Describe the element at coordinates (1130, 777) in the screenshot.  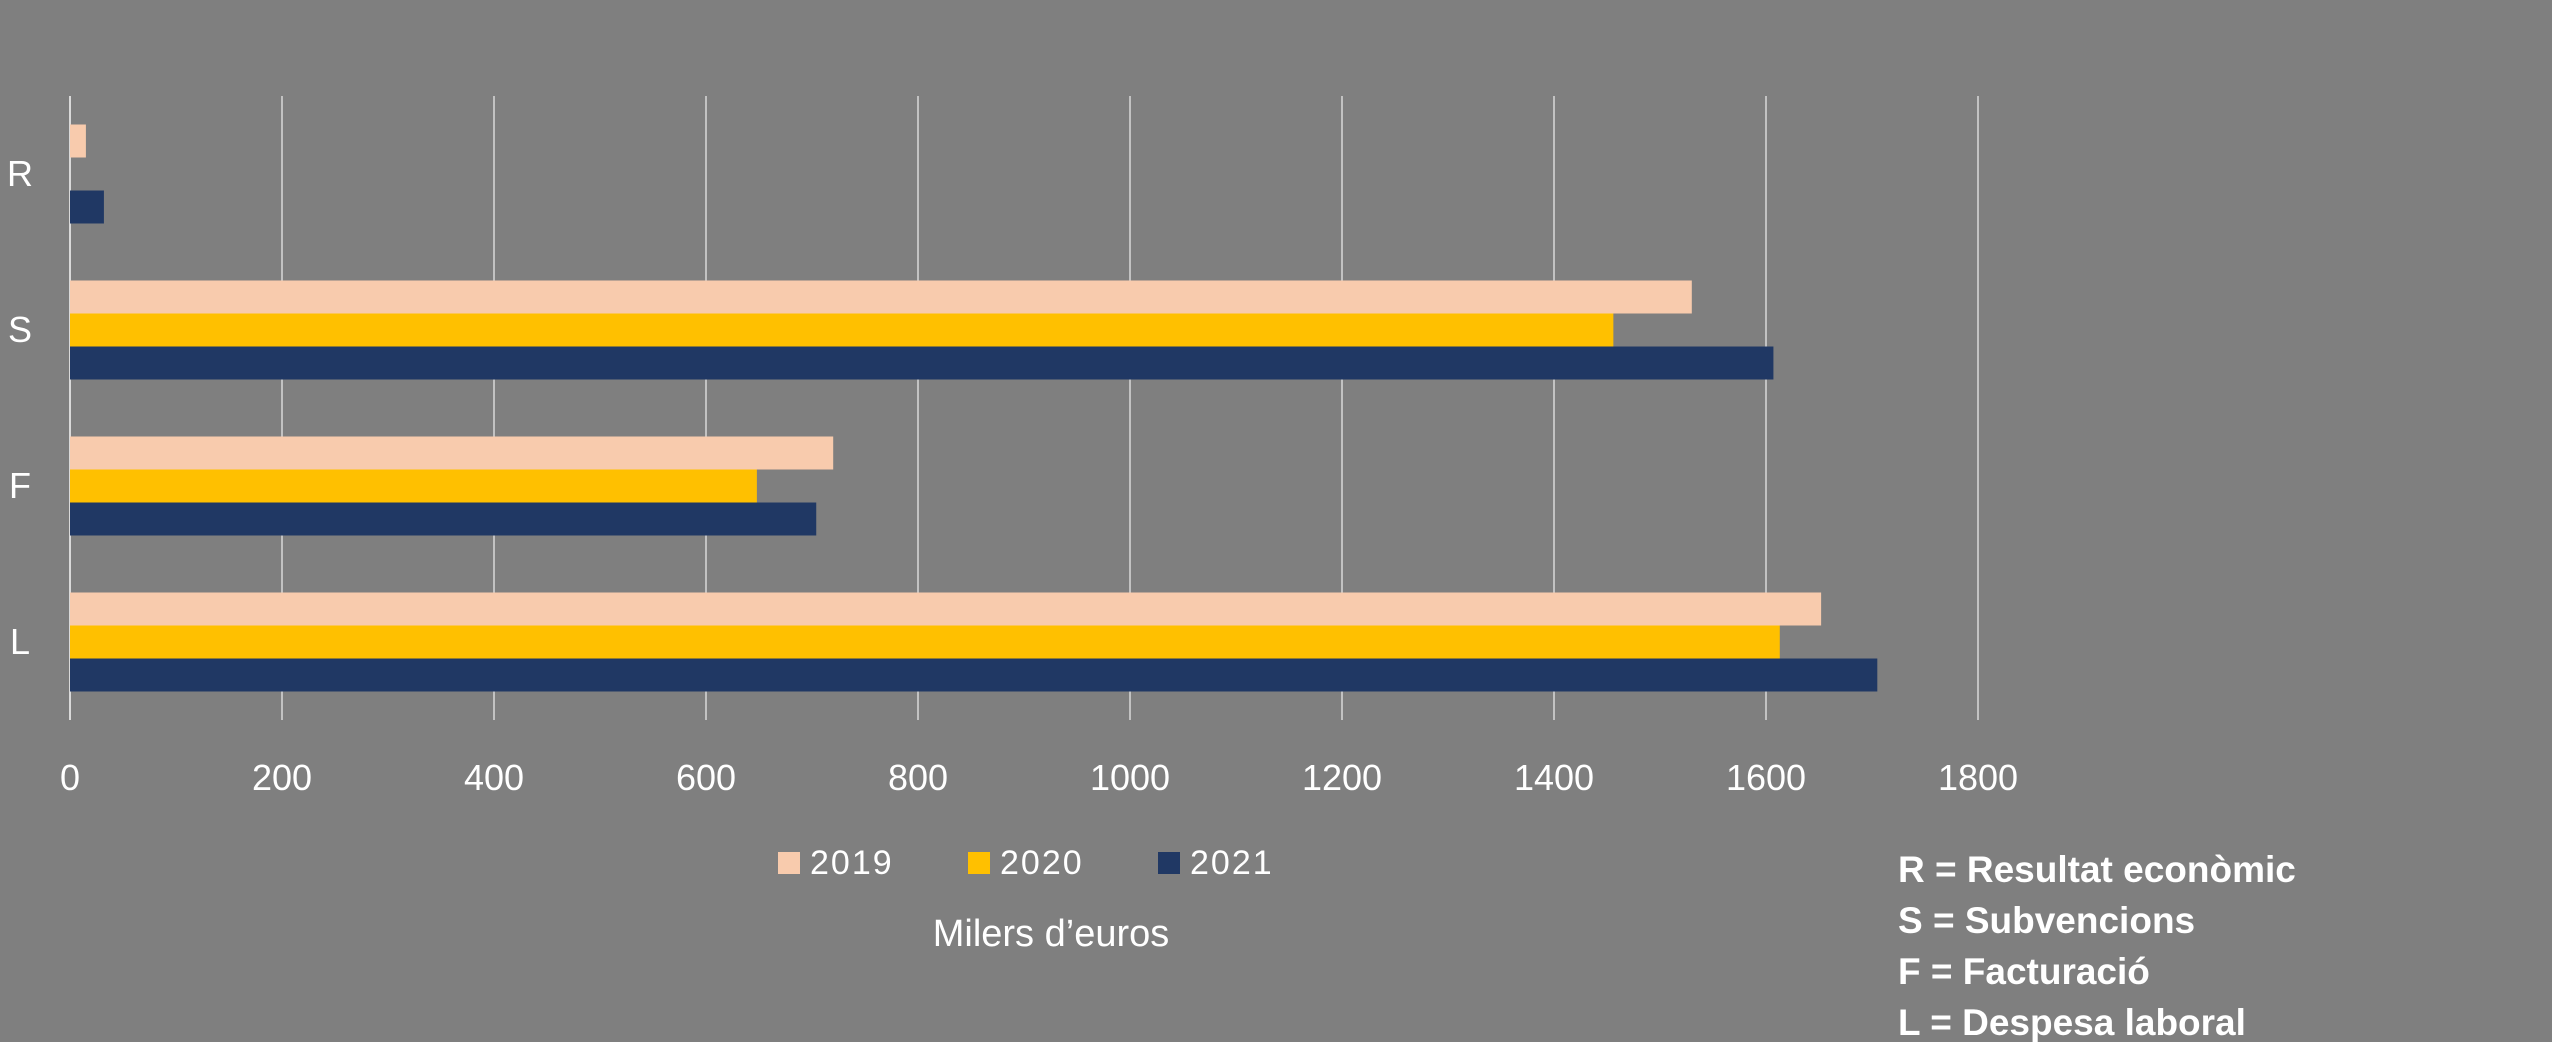
I see `x-tick-label: 1000` at that location.